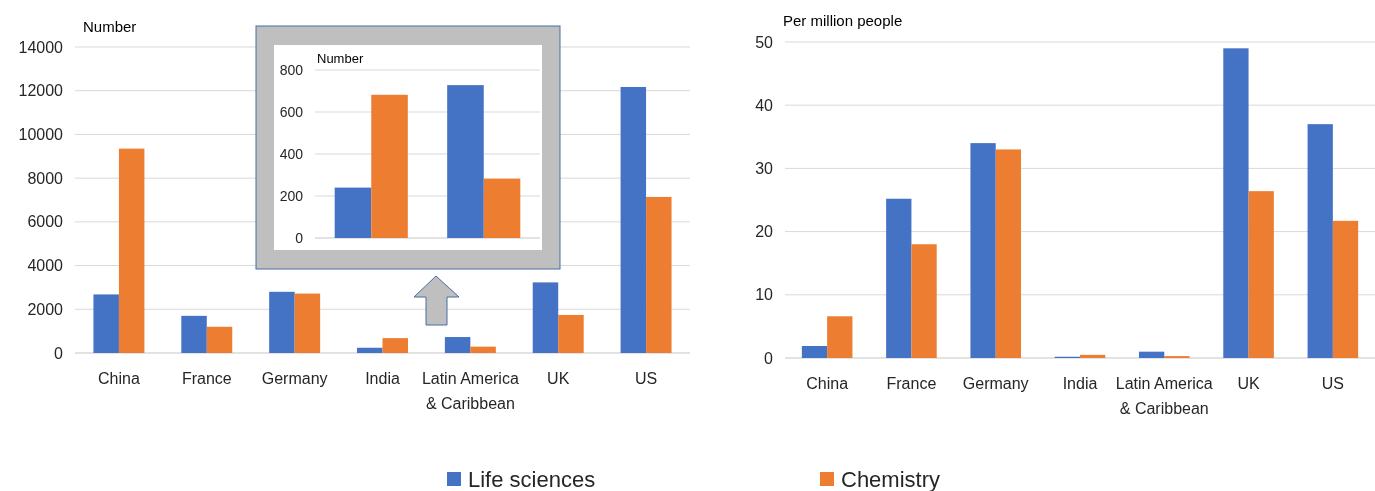 The width and height of the screenshot is (1375, 491). Describe the element at coordinates (764, 169) in the screenshot. I see `y-tick-label: 30` at that location.